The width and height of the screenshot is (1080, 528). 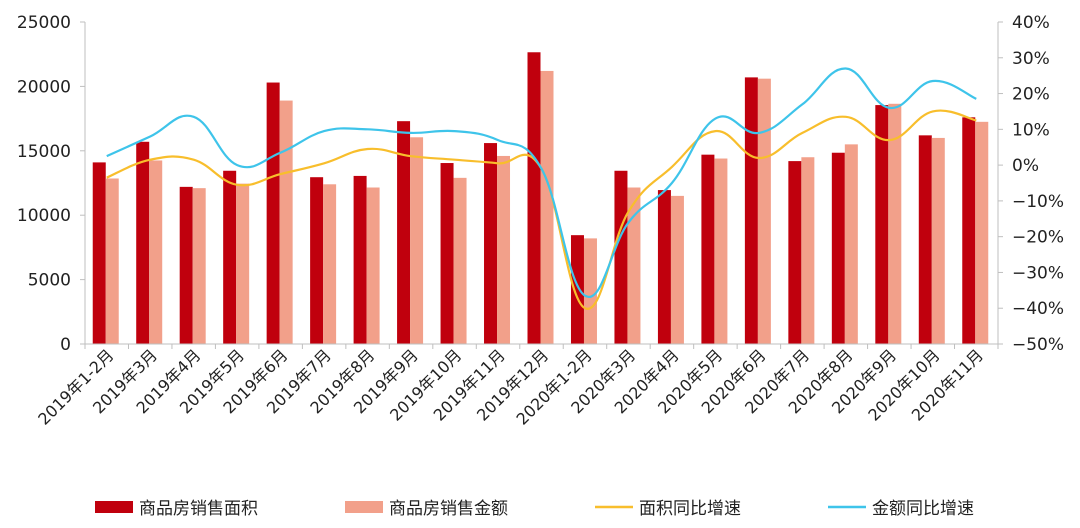 I want to click on left-tick-label: 15000, so click(x=44, y=152).